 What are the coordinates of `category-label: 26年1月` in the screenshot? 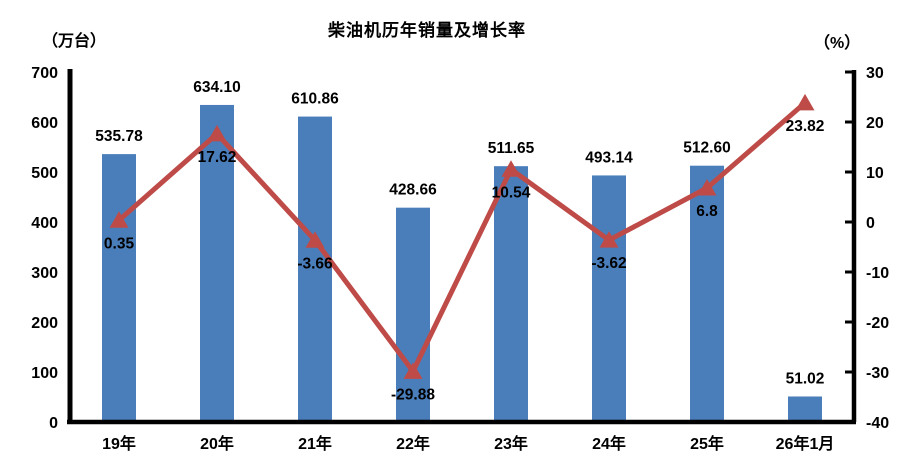 It's located at (805, 443).